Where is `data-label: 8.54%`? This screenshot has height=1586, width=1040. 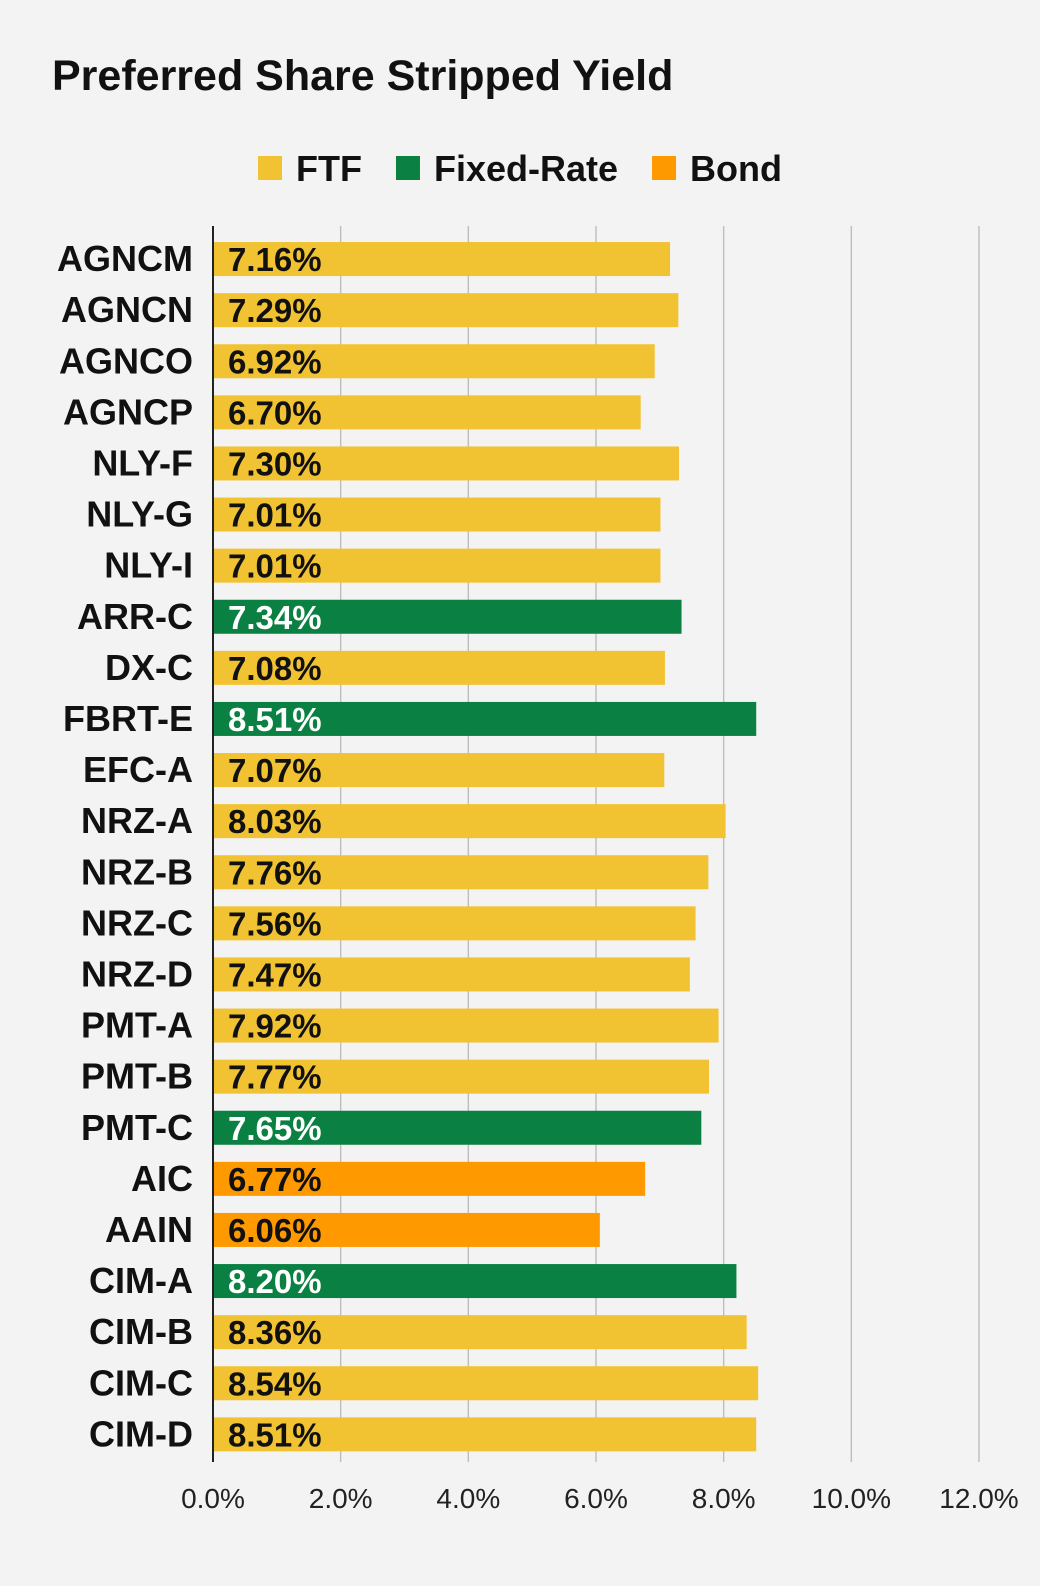 data-label: 8.54% is located at coordinates (275, 1383).